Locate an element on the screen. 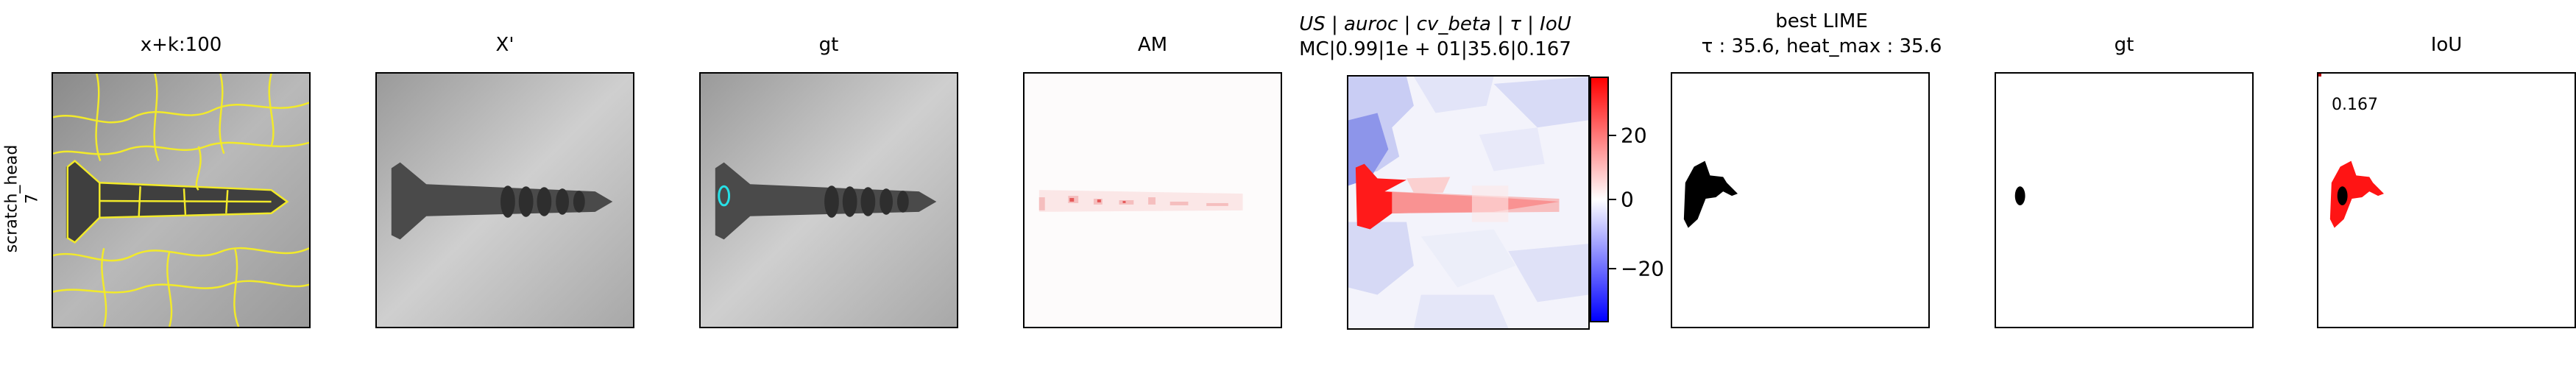 The width and height of the screenshot is (2576, 368). panel-input-image is located at coordinates (504, 200).